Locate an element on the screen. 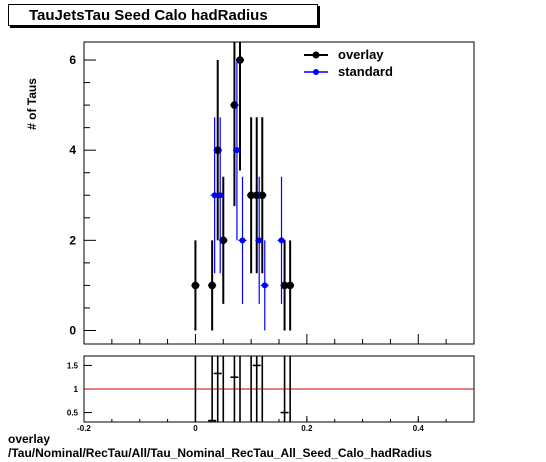 The height and width of the screenshot is (462, 546). legend-overlay-marker is located at coordinates (316, 55).